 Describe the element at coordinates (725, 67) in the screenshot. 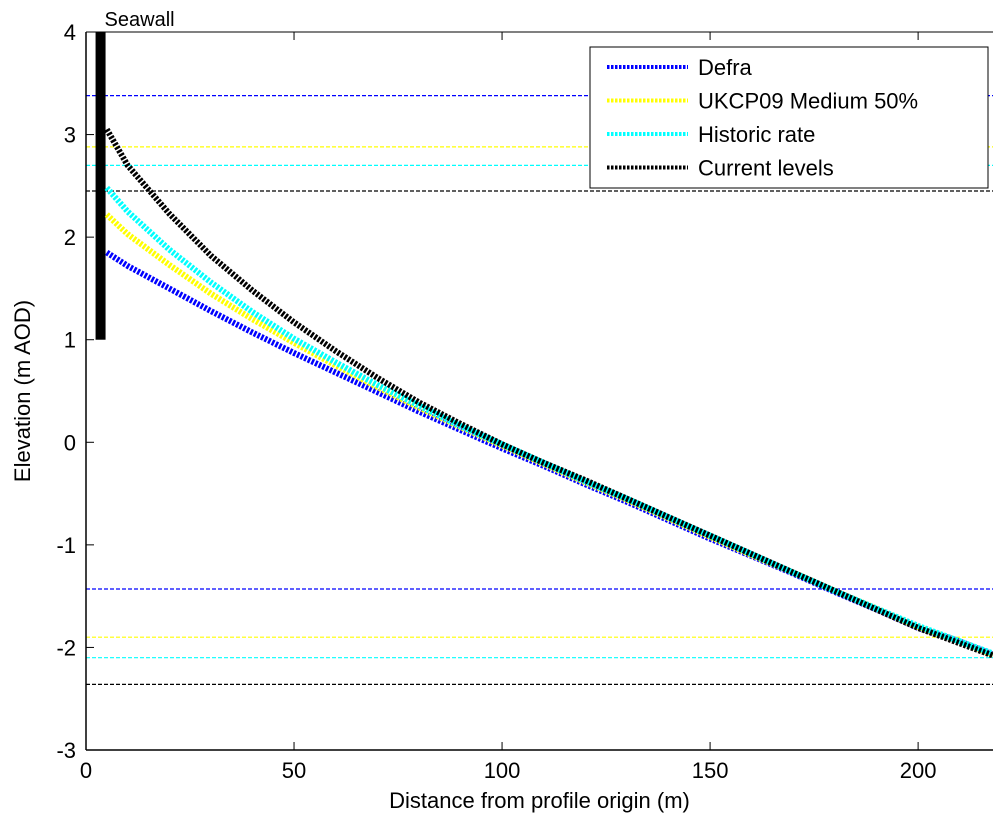

I see `legend-entry: Defra` at that location.